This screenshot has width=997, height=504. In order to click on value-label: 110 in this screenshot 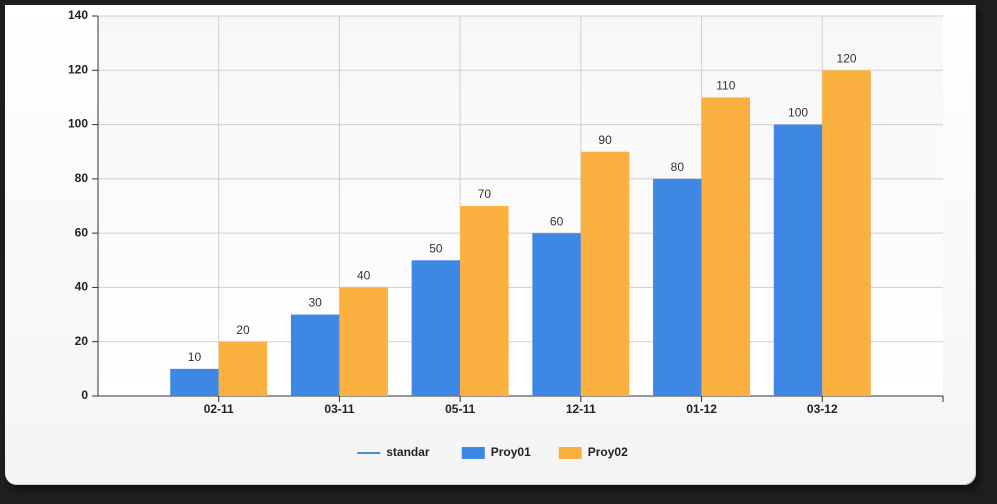, I will do `click(725, 86)`.